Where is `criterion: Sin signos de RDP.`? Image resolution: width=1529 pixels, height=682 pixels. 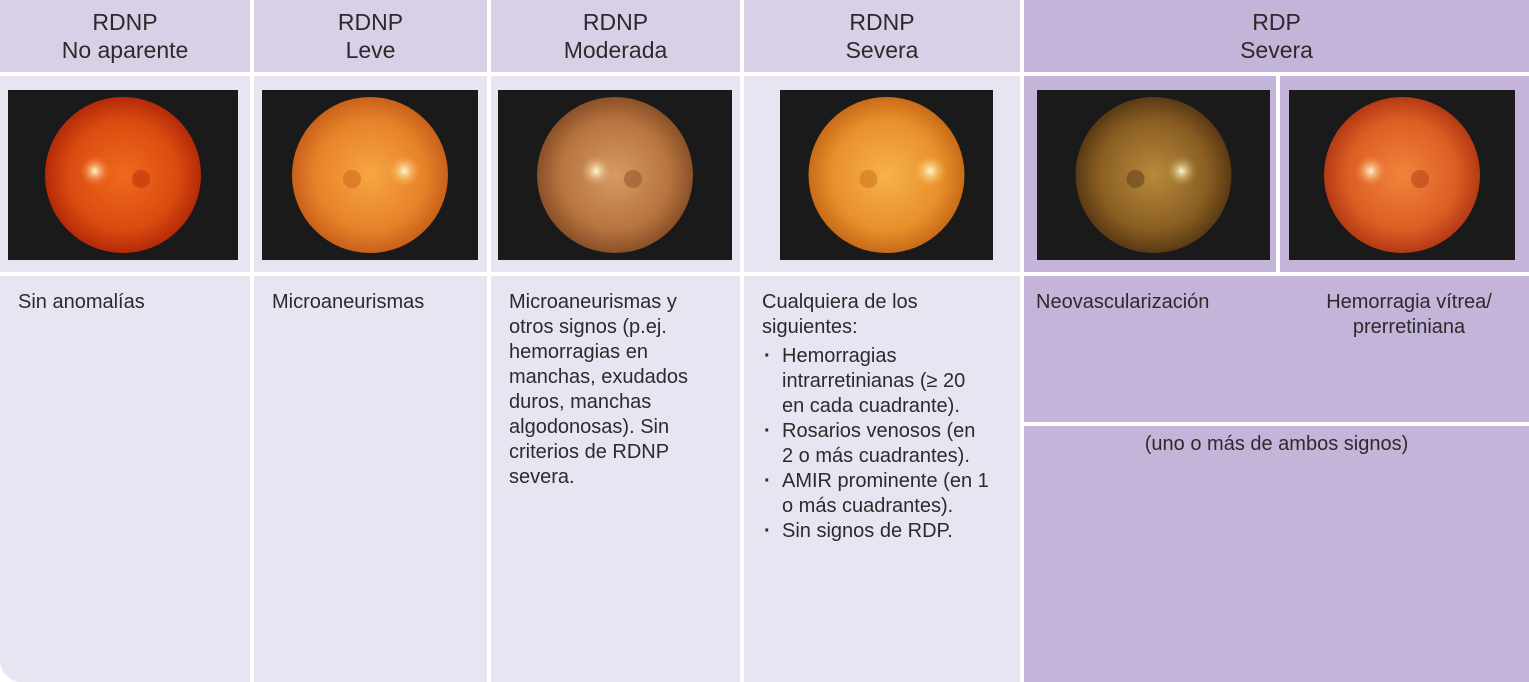 criterion: Sin signos de RDP. is located at coordinates (876, 531).